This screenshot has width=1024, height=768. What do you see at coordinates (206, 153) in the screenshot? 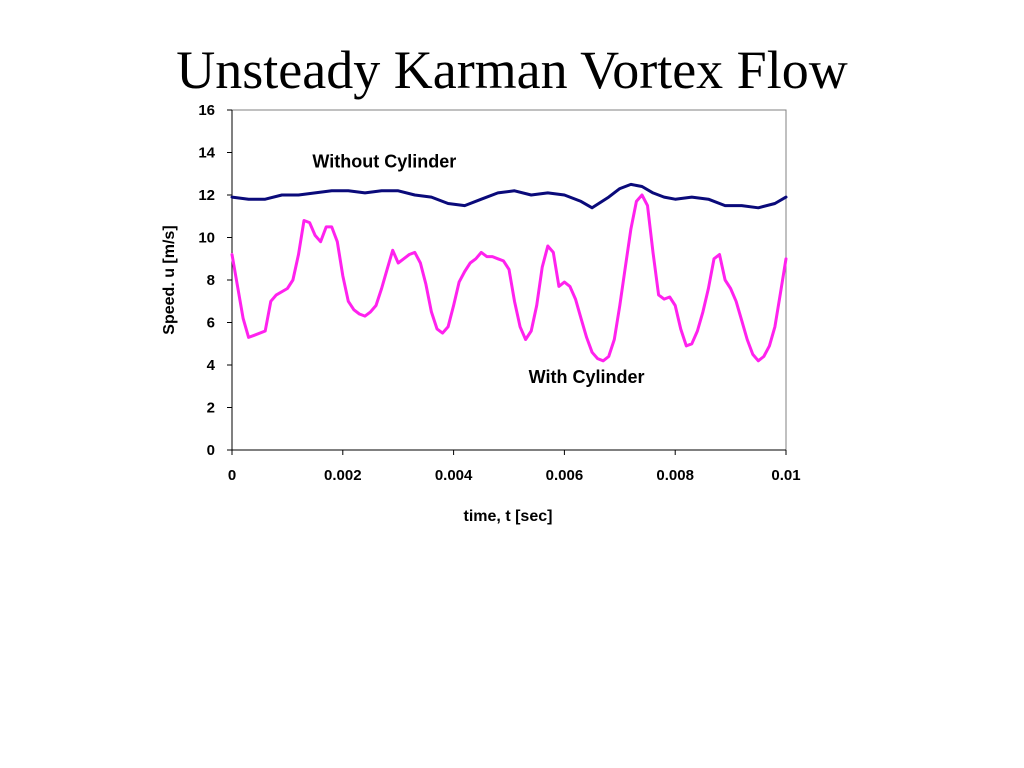
I see `y-tick-label: 14` at bounding box center [206, 153].